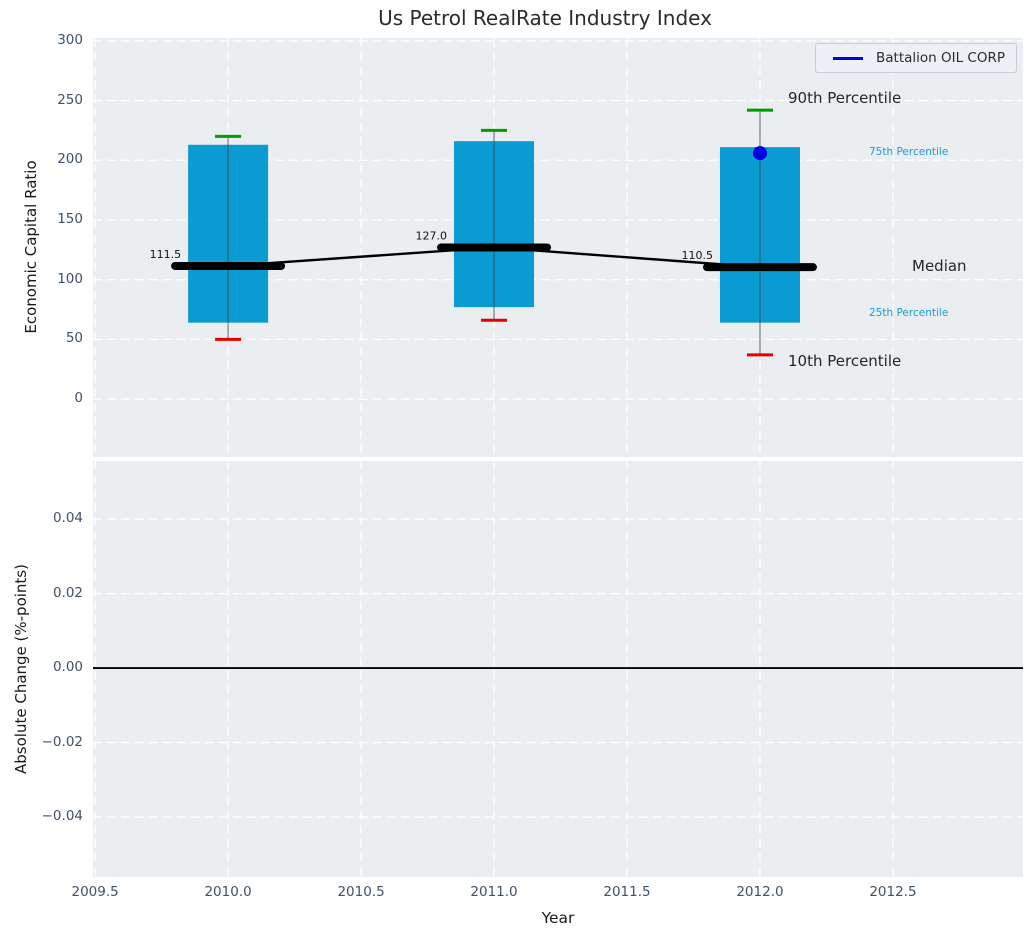  I want to click on top-y-tick-label: 150, so click(70, 218).